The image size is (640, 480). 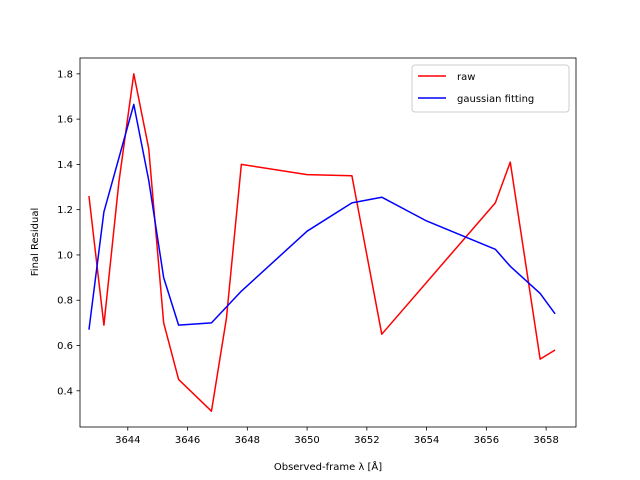 What do you see at coordinates (466, 77) in the screenshot?
I see `legend-label-raw: raw` at bounding box center [466, 77].